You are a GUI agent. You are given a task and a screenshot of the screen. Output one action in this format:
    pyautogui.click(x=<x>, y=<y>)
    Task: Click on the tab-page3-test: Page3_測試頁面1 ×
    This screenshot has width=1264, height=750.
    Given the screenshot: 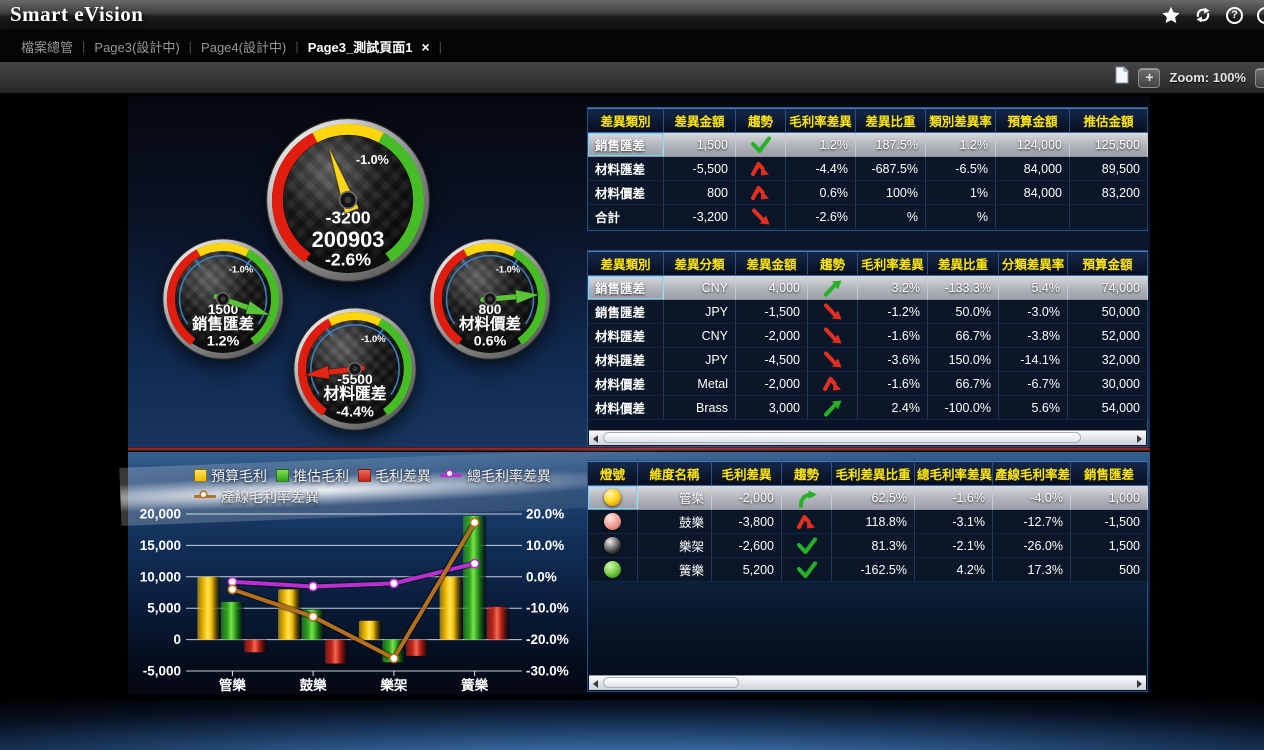 What is the action you would take?
    pyautogui.click(x=369, y=46)
    